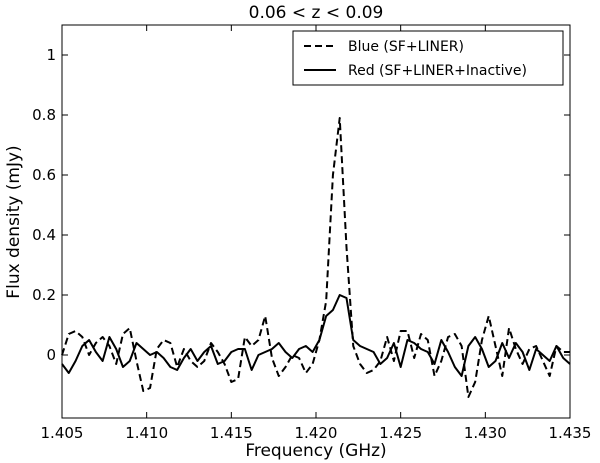 This screenshot has width=600, height=463. Describe the element at coordinates (44, 175) in the screenshot. I see `y-tick-label: 0.6` at that location.